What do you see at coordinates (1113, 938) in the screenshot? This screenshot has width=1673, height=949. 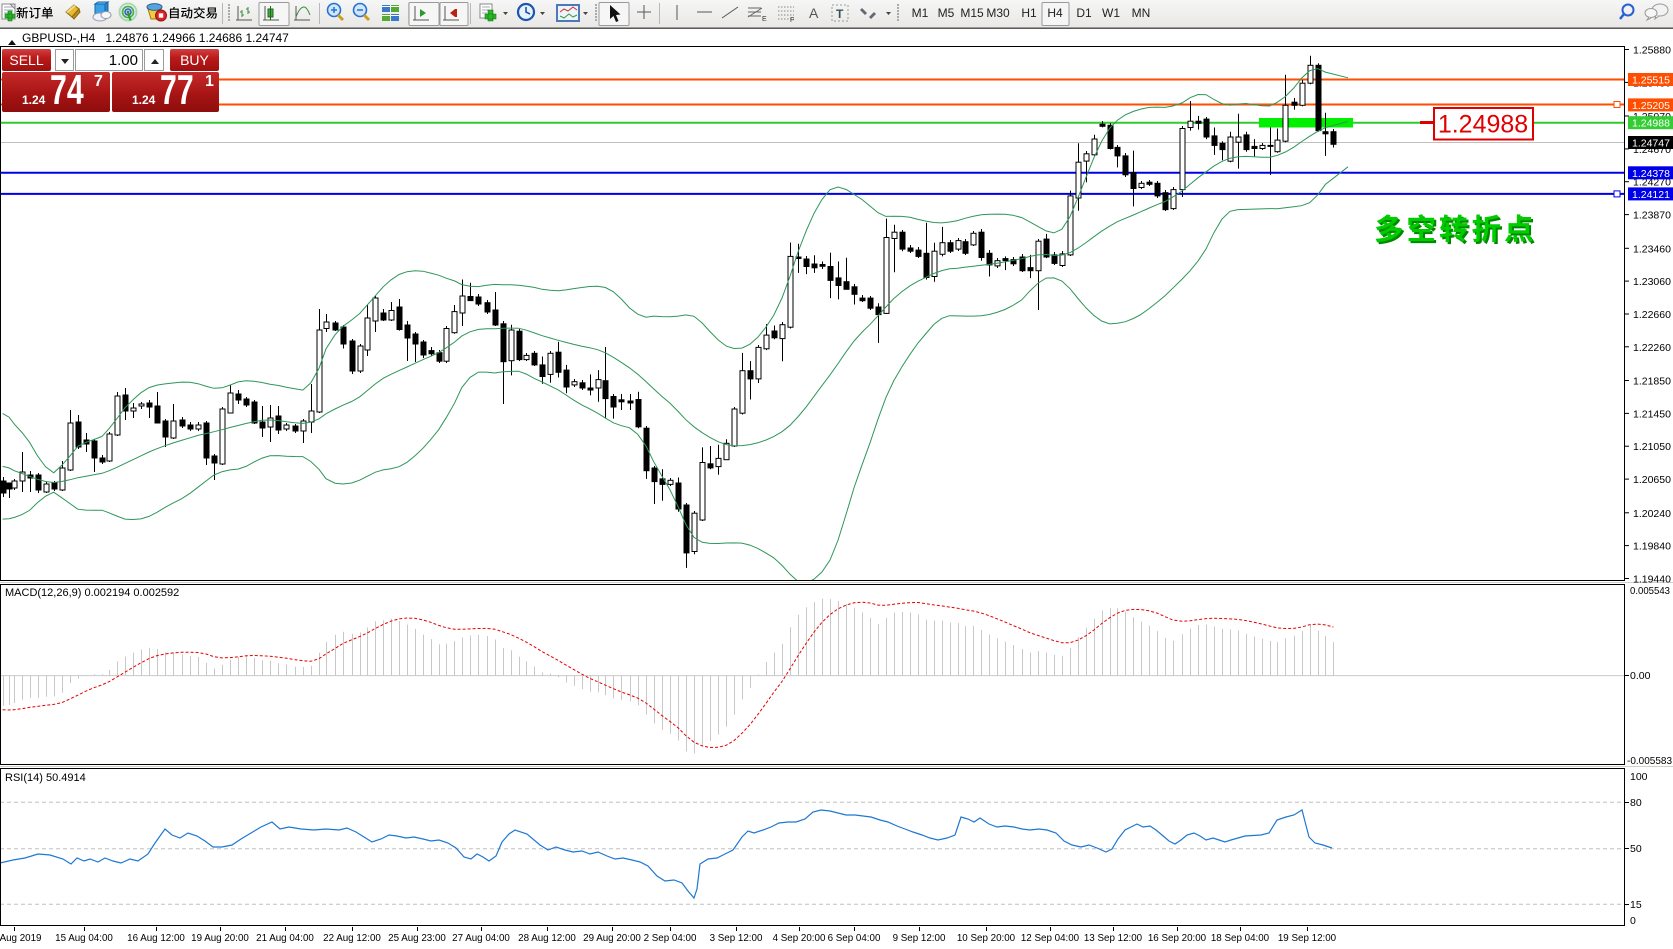 I see `svg-text: 13 Sep 12:00` at bounding box center [1113, 938].